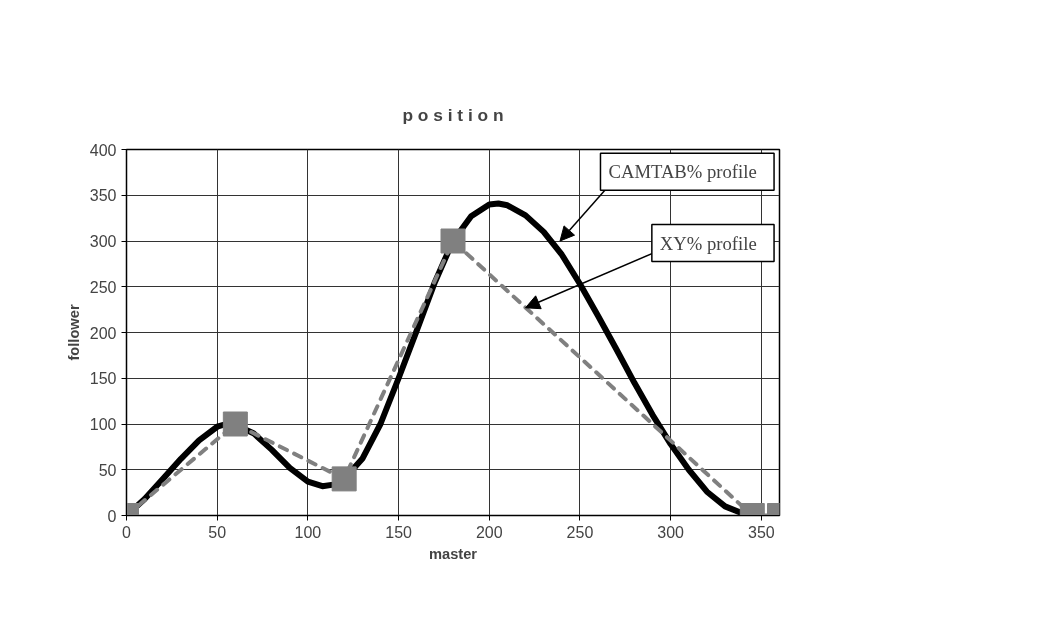 This screenshot has height=621, width=1038. What do you see at coordinates (453, 114) in the screenshot?
I see `chart-title: p o s i t i o n` at bounding box center [453, 114].